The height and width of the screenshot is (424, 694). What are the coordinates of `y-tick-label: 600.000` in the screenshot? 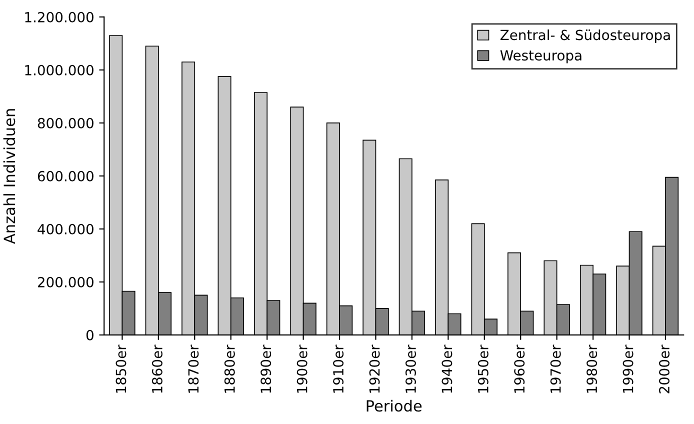 It's located at (66, 176).